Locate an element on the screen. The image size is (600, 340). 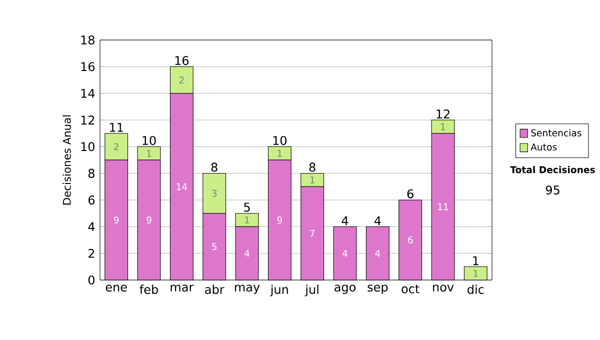
x-tick-label: jun is located at coordinates (279, 290).